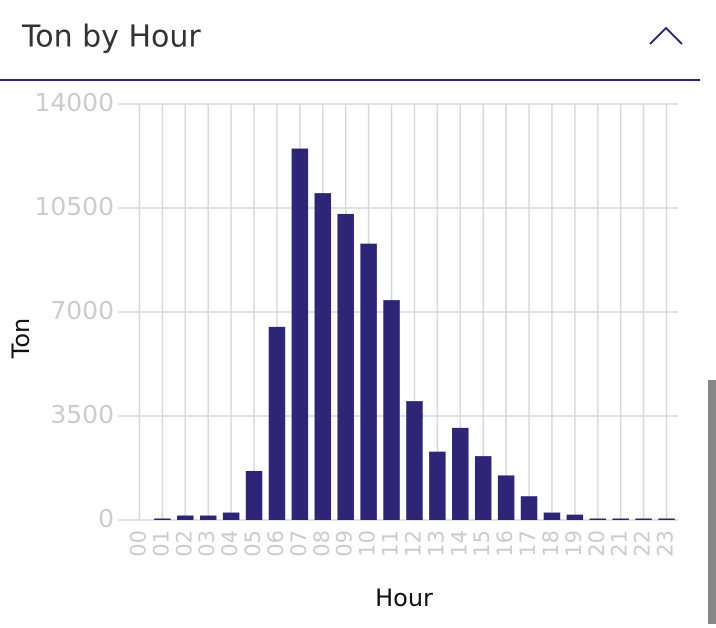 This screenshot has width=716, height=628. I want to click on collapse-chevron, so click(666, 35).